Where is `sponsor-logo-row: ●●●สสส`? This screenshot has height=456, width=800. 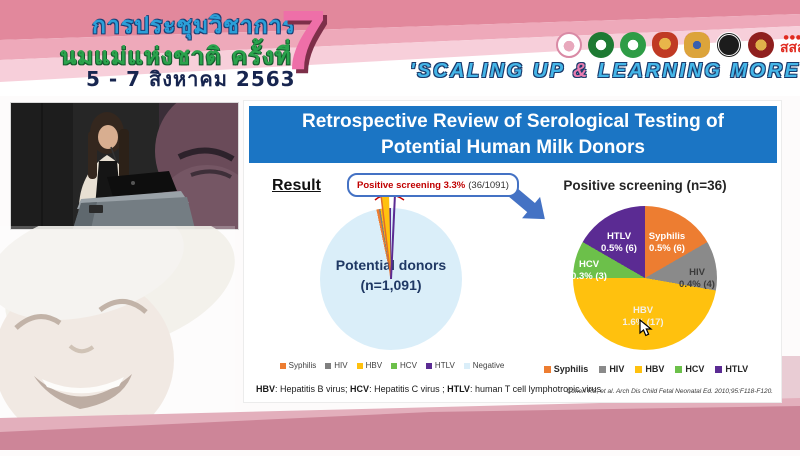
sponsor-logo-row: ●●●สสส is located at coordinates (678, 45).